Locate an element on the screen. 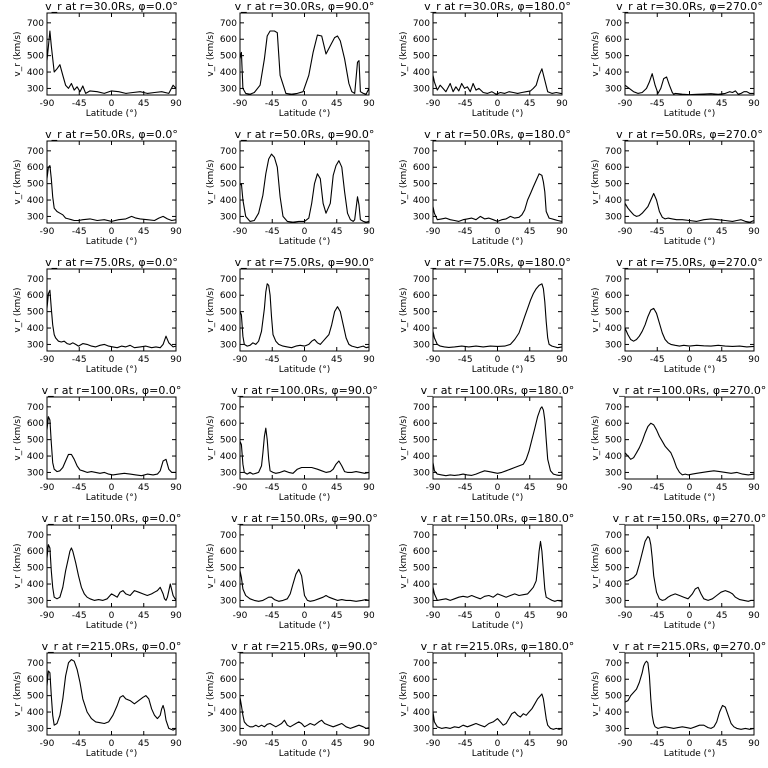  subplot-title: v_r at r=30.0Rs, φ=270.0° is located at coordinates (689, 6).